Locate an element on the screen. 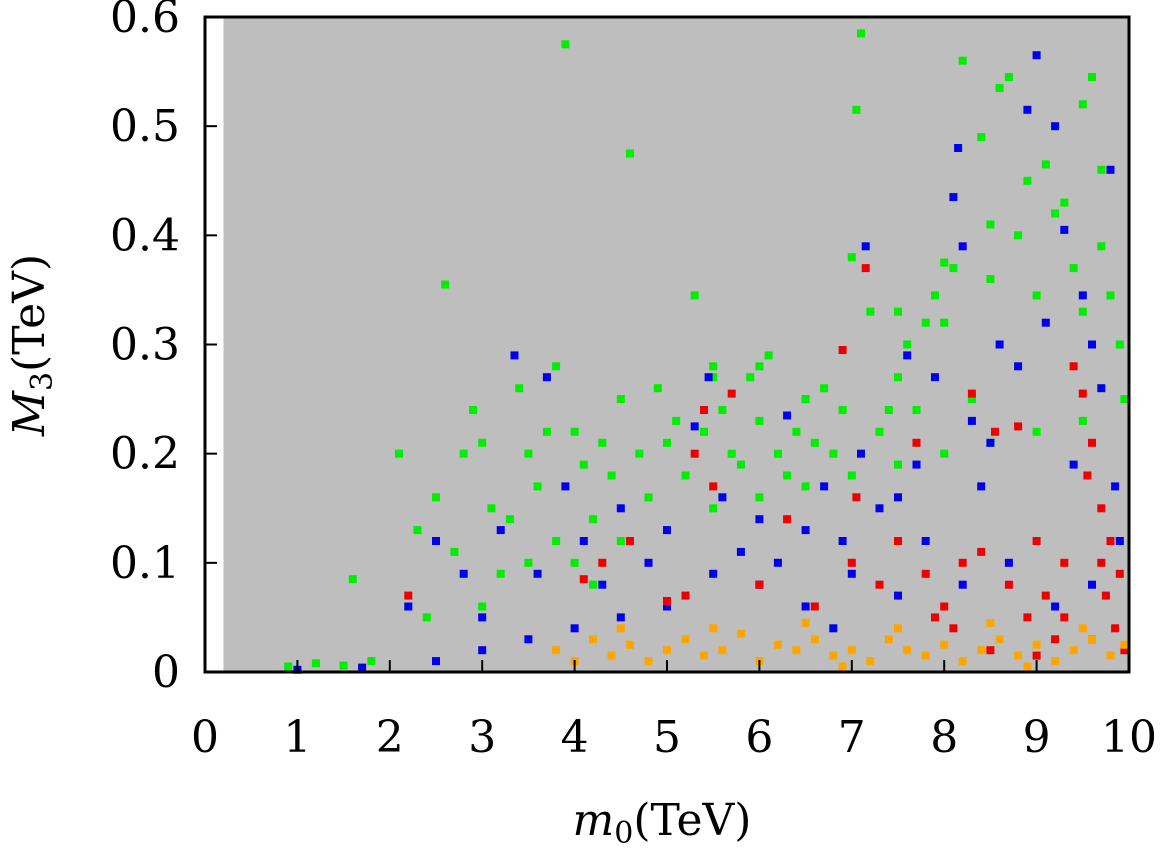  x-axis-label: m0(TeV) is located at coordinates (662, 823).